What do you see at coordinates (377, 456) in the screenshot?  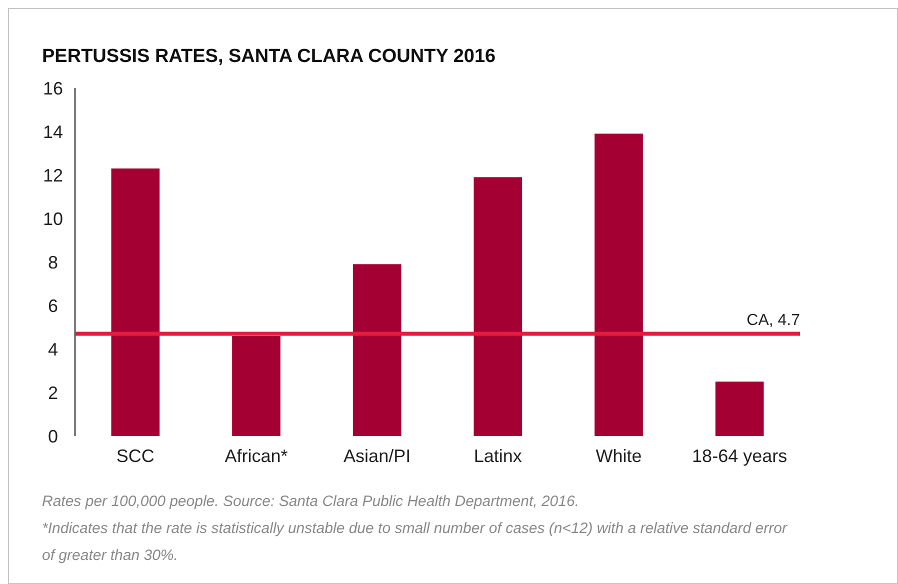 I see `x-tick-label: Asian/PI` at bounding box center [377, 456].